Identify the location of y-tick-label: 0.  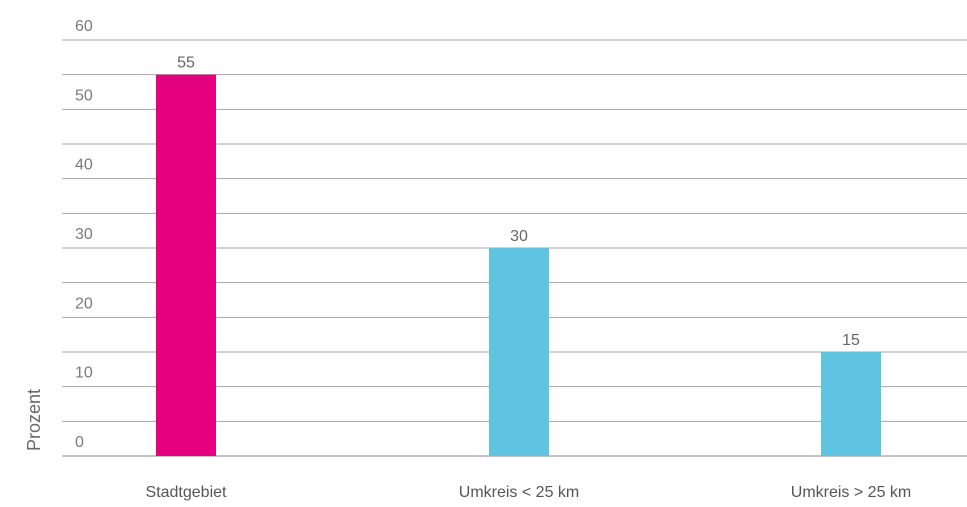
(79, 442).